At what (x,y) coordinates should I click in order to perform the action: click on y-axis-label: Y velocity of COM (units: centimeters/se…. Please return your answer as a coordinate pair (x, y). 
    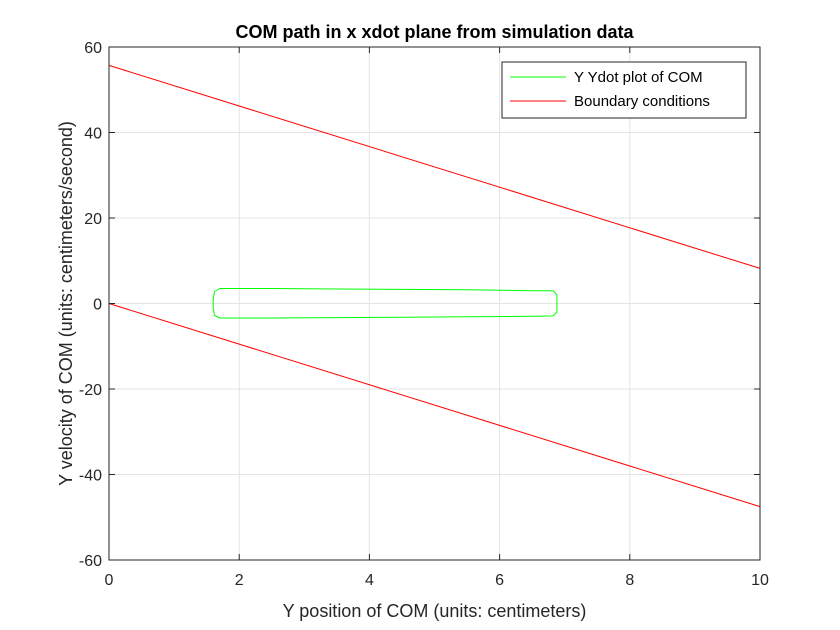
    Looking at the image, I should click on (66, 303).